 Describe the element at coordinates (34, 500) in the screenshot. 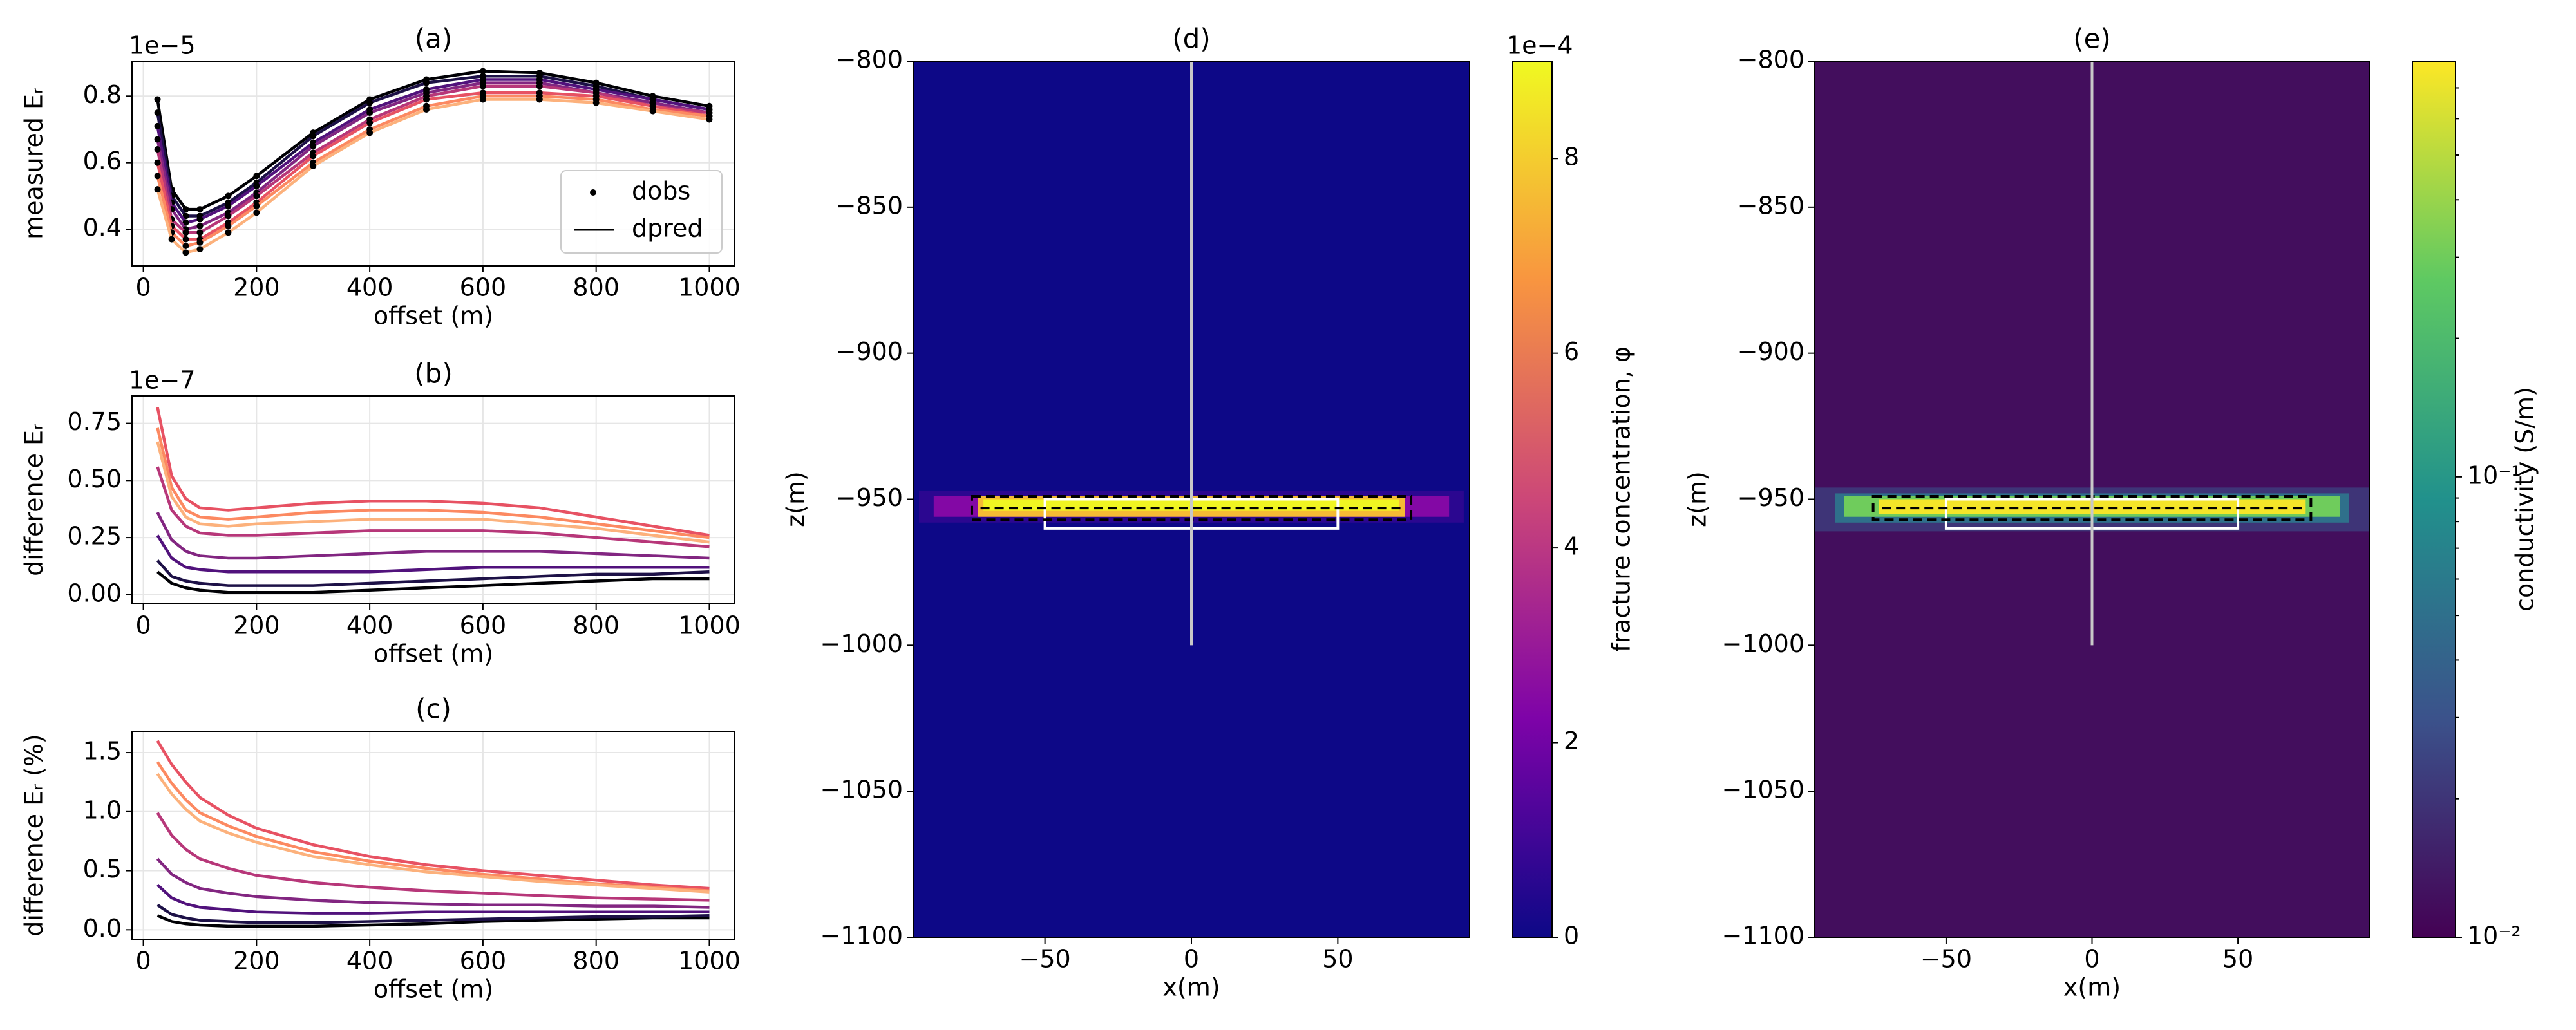

I see `y-axis-label: difference Eᵣ` at that location.